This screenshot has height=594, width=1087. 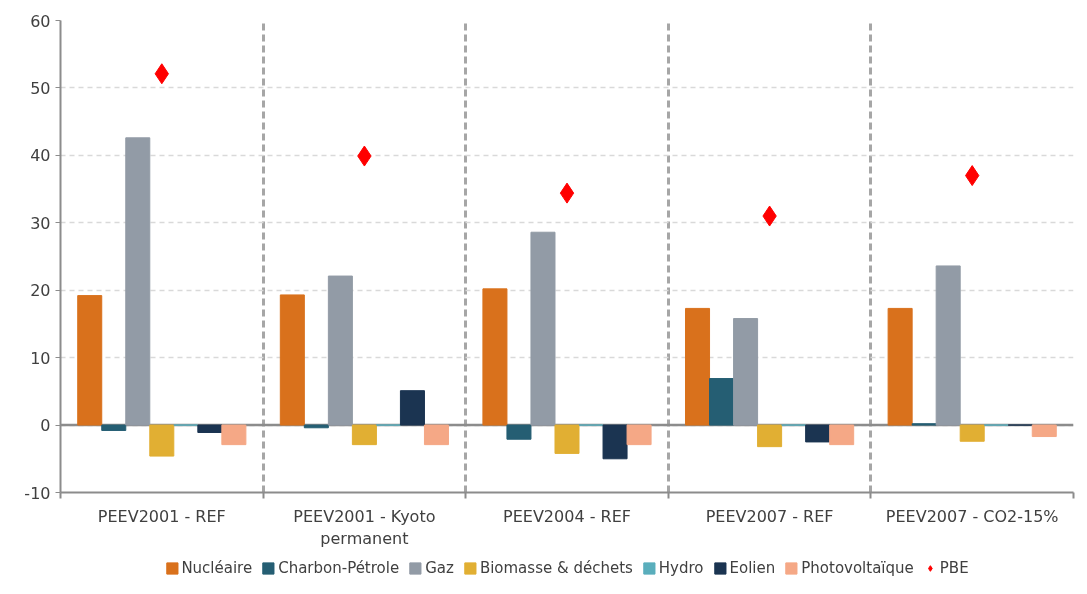 I want to click on legend-label: Eolien, so click(x=752, y=568).